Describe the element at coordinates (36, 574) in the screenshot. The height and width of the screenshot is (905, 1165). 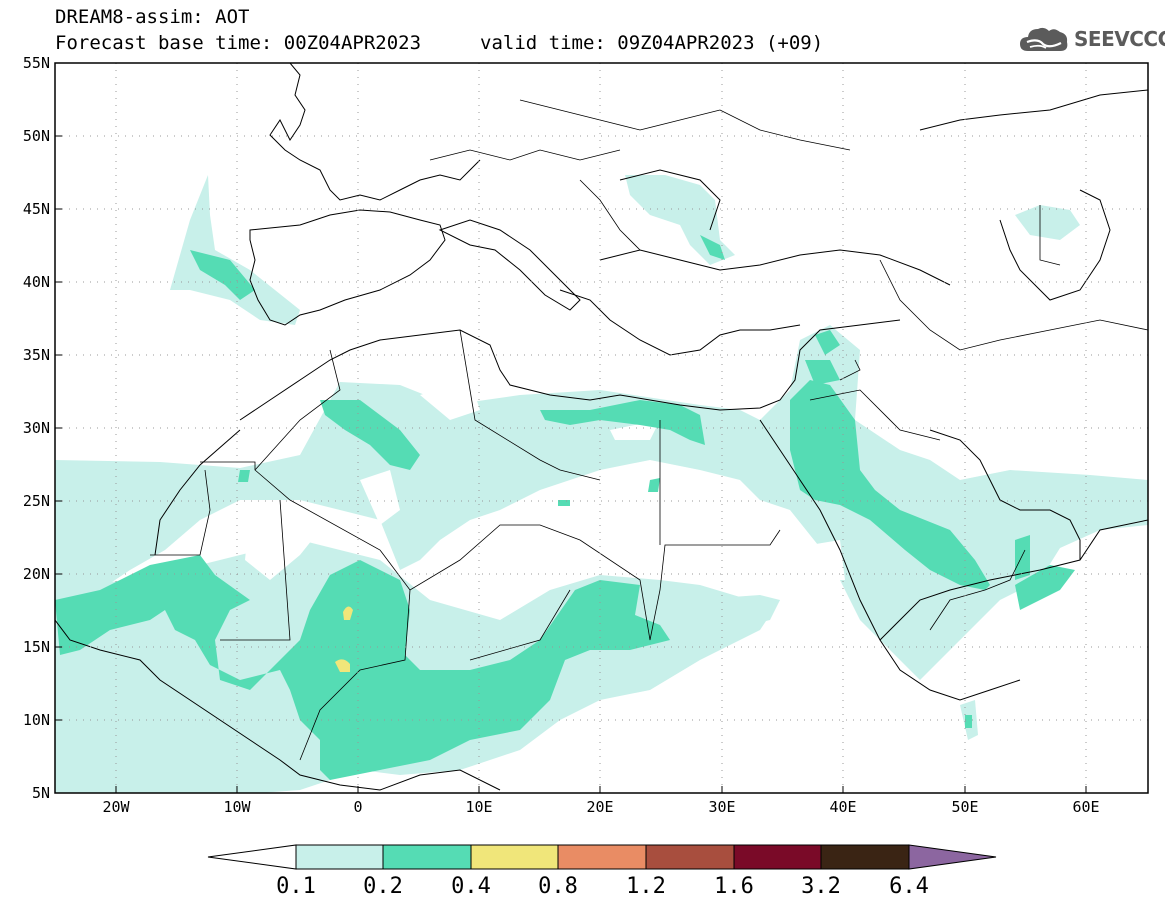
I see `lat-label: 20N` at that location.